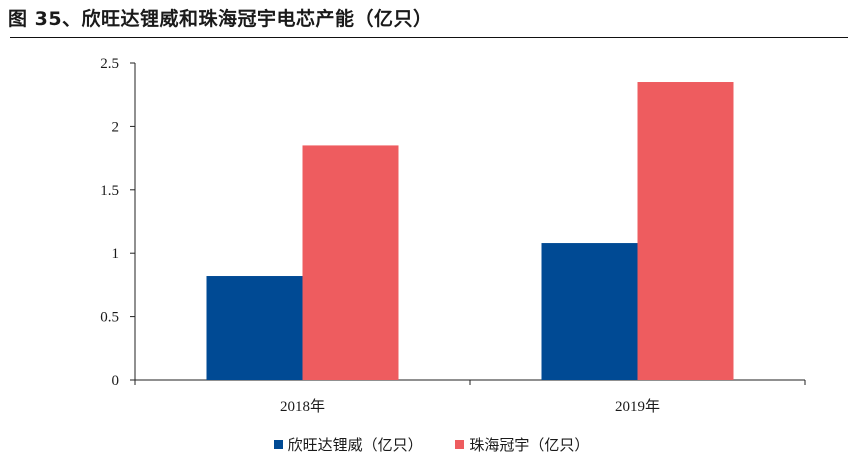 The image size is (863, 463). I want to click on y-tick-label: 0, so click(116, 381).